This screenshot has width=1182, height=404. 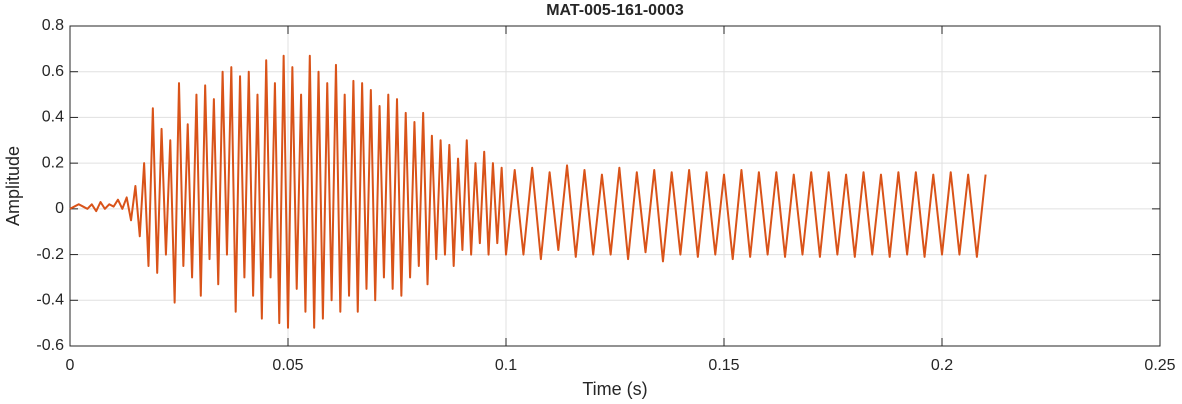 What do you see at coordinates (50, 254) in the screenshot?
I see `y-tick-label: -0.2` at bounding box center [50, 254].